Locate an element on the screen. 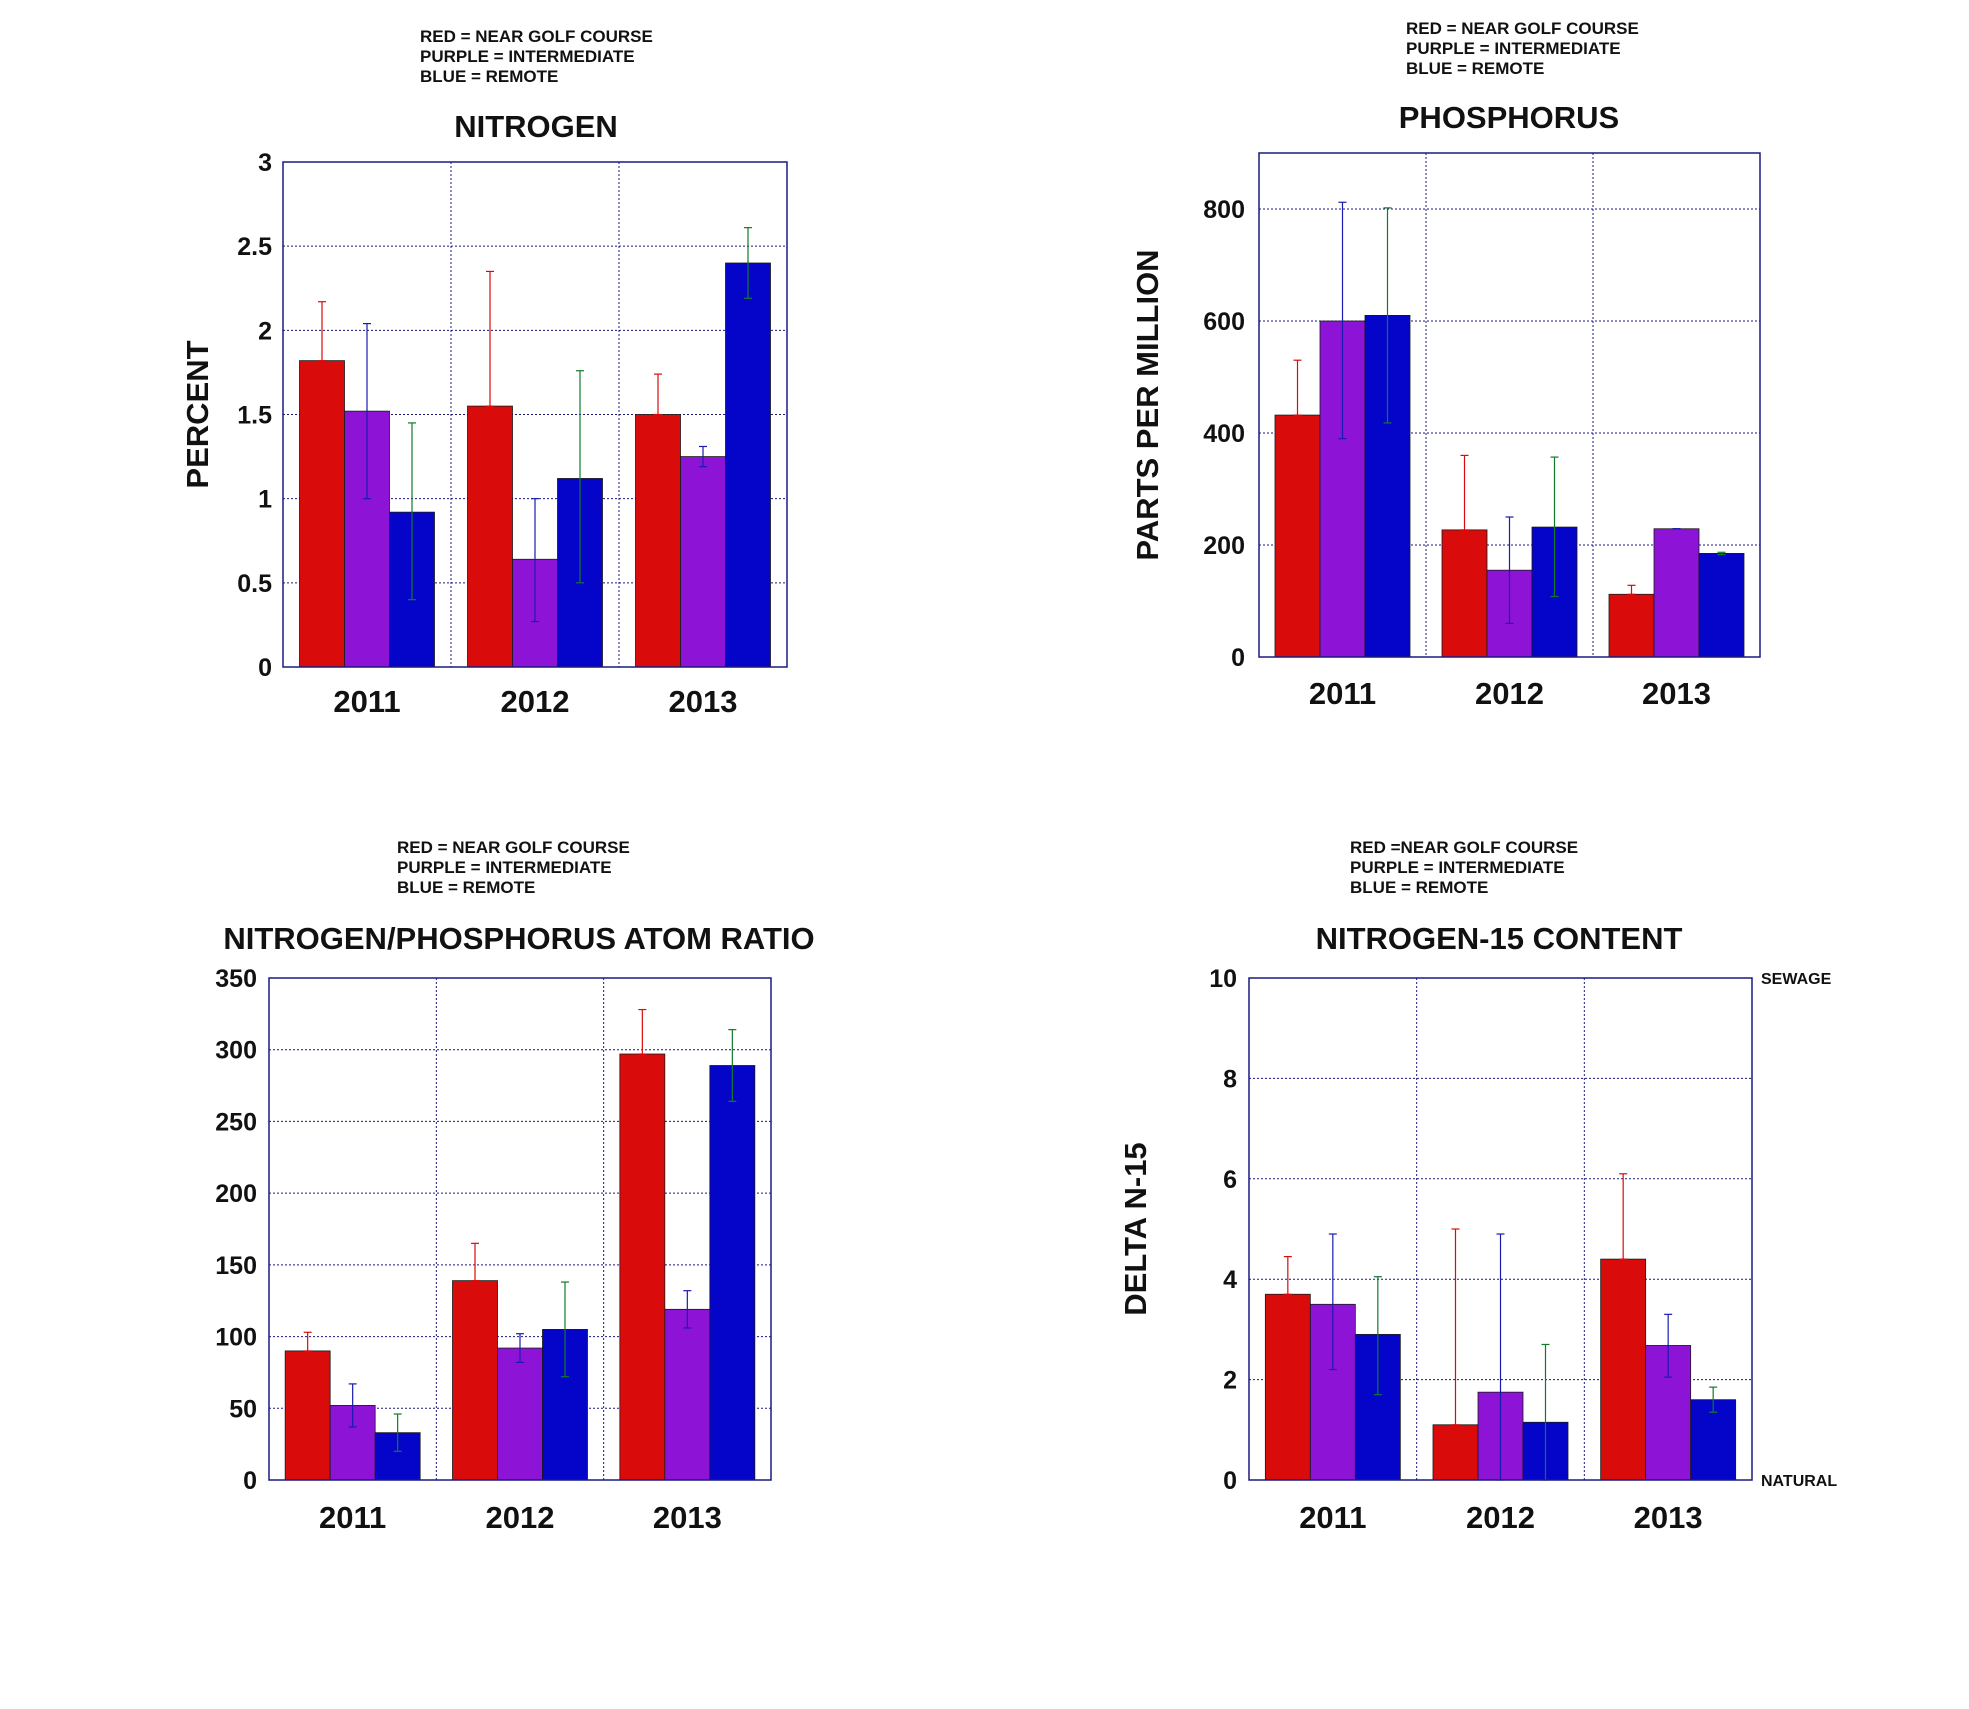  y-tick-label: 600 is located at coordinates (1224, 322).